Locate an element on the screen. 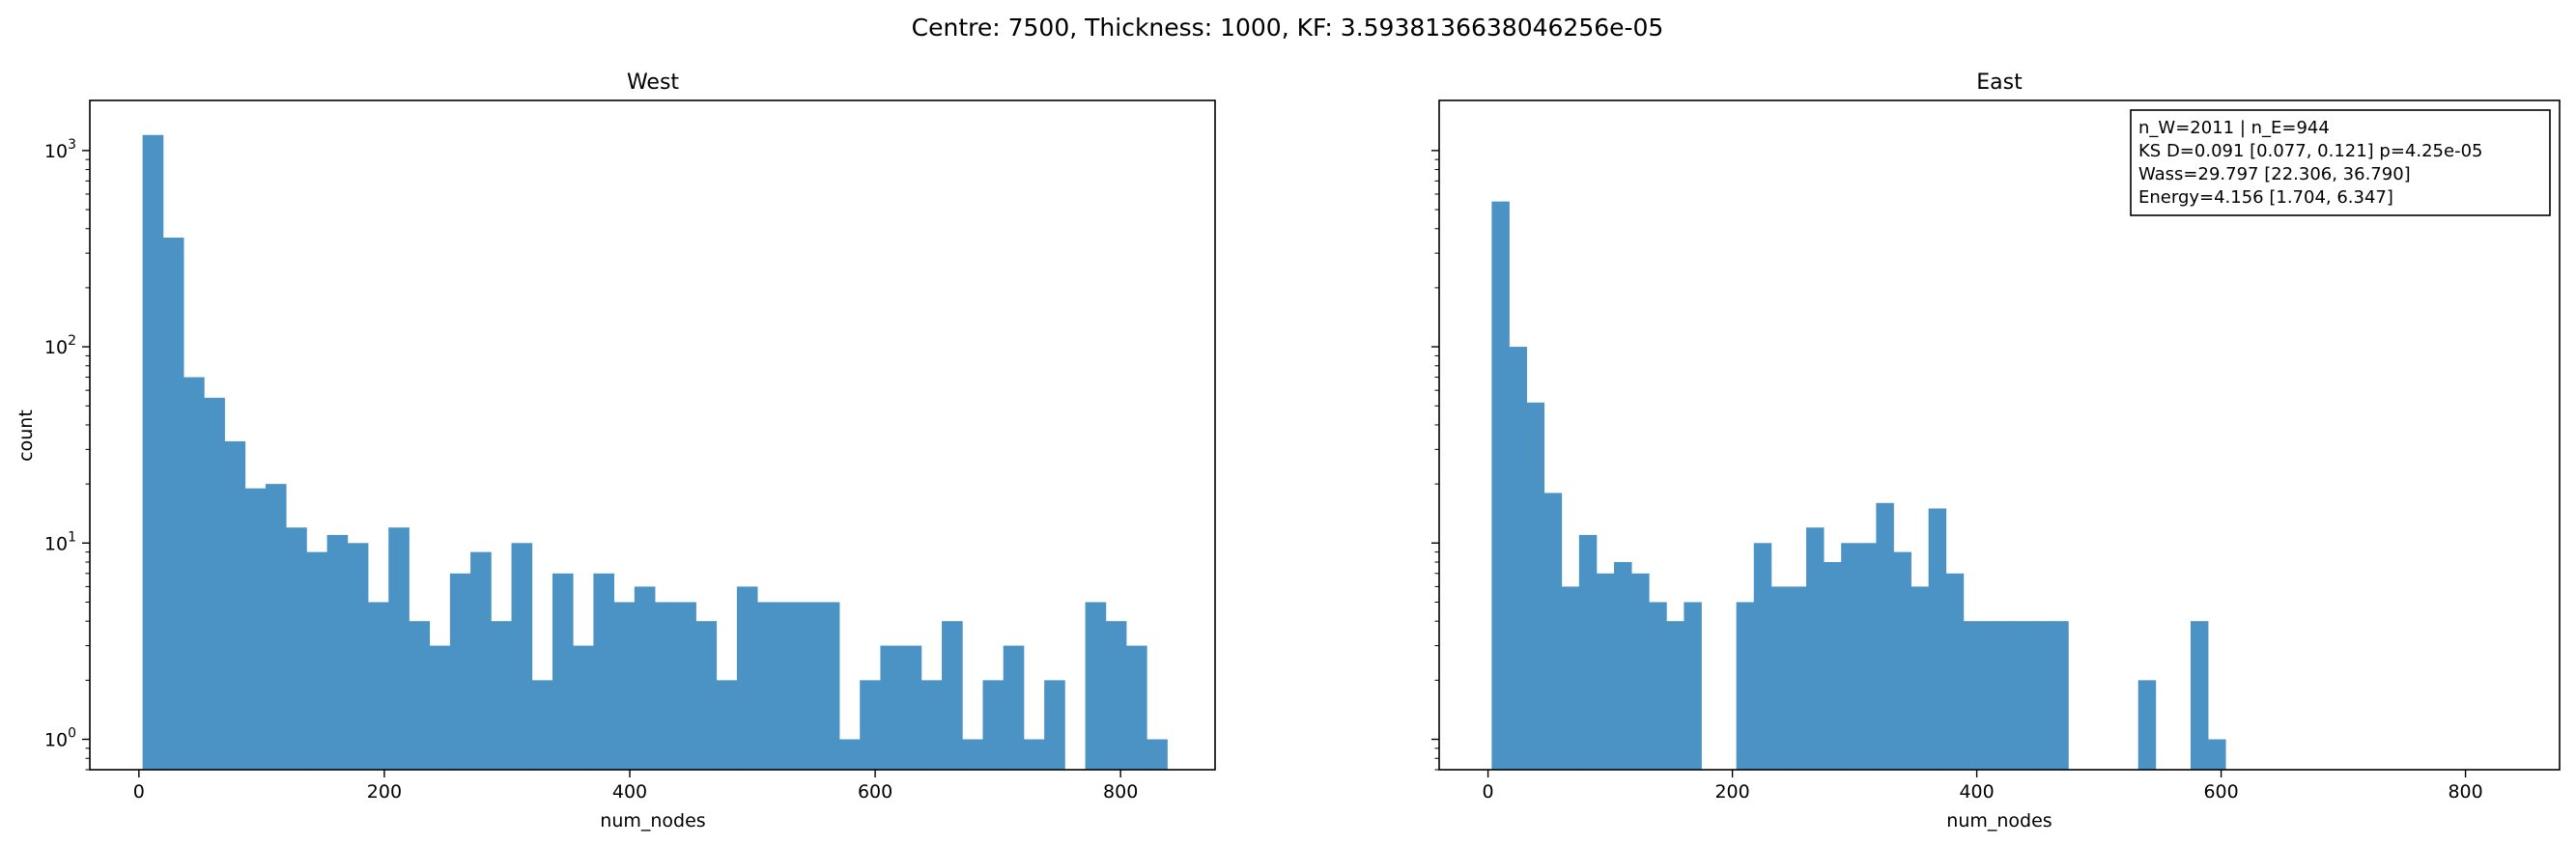  west-title: West is located at coordinates (653, 82).